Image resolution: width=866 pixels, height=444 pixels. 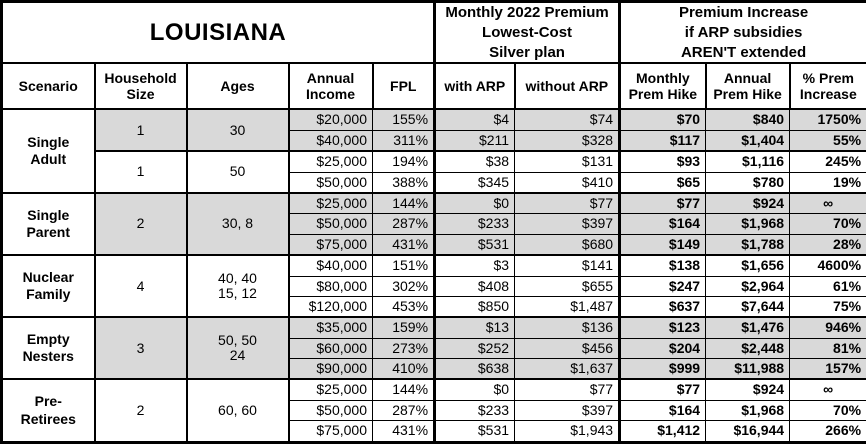 What do you see at coordinates (238, 224) in the screenshot?
I see `ages-cell: 30, 8` at bounding box center [238, 224].